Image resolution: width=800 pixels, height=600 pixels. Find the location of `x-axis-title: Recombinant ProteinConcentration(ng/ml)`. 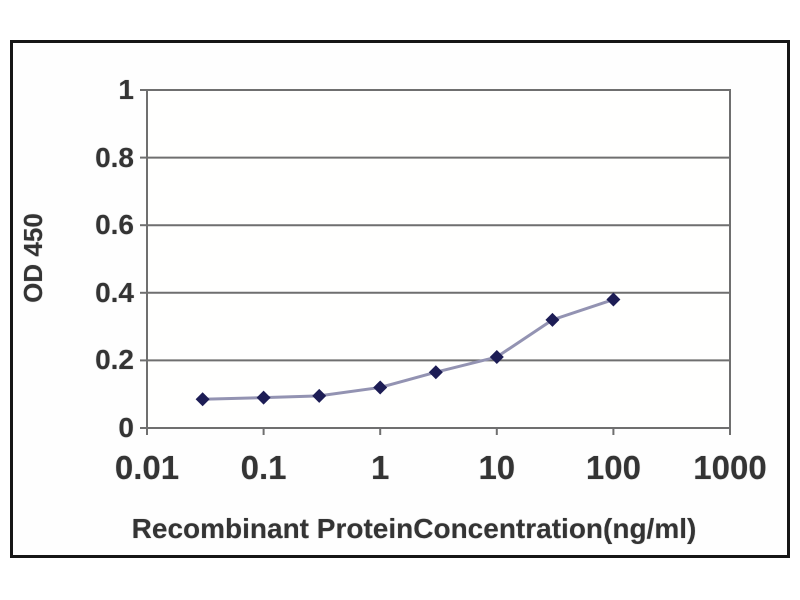

x-axis-title: Recombinant ProteinConcentration(ng/ml) is located at coordinates (414, 528).